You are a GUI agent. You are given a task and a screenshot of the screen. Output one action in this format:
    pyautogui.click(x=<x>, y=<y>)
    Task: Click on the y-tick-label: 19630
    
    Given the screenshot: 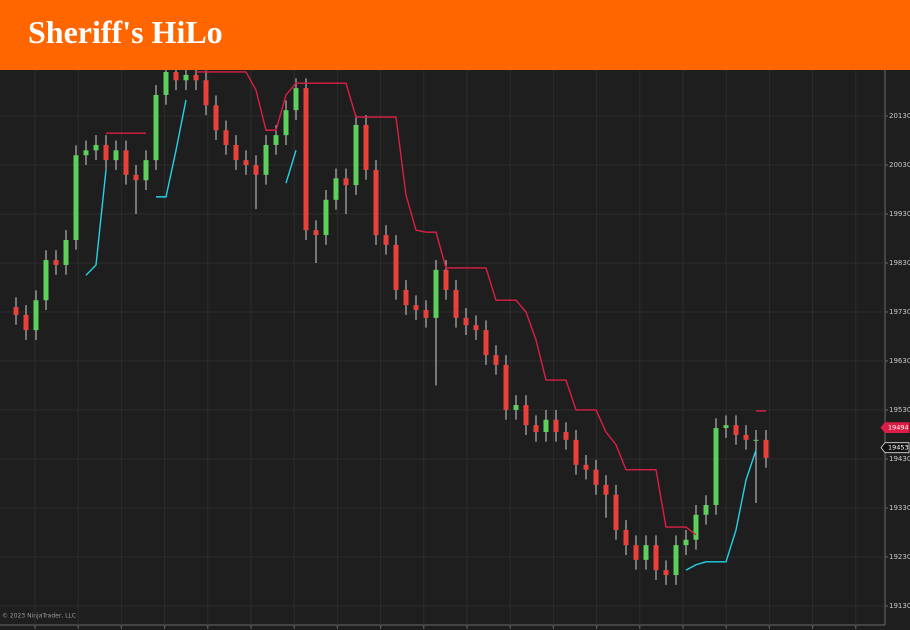 What is the action you would take?
    pyautogui.click(x=899, y=361)
    